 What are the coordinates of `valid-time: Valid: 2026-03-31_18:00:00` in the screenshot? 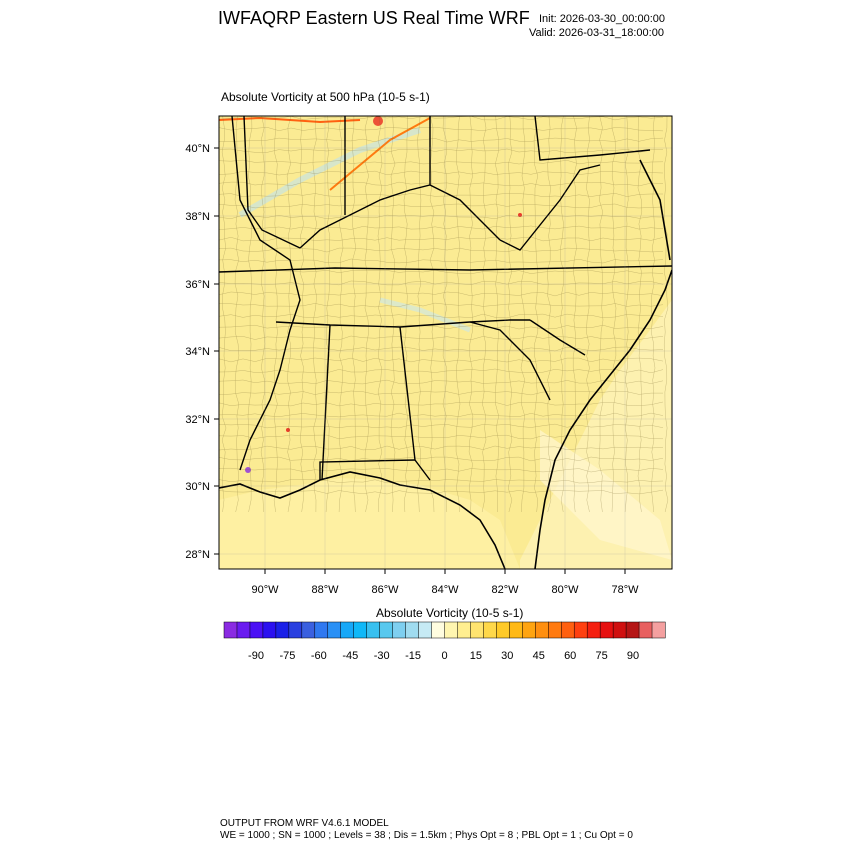 It's located at (596, 33).